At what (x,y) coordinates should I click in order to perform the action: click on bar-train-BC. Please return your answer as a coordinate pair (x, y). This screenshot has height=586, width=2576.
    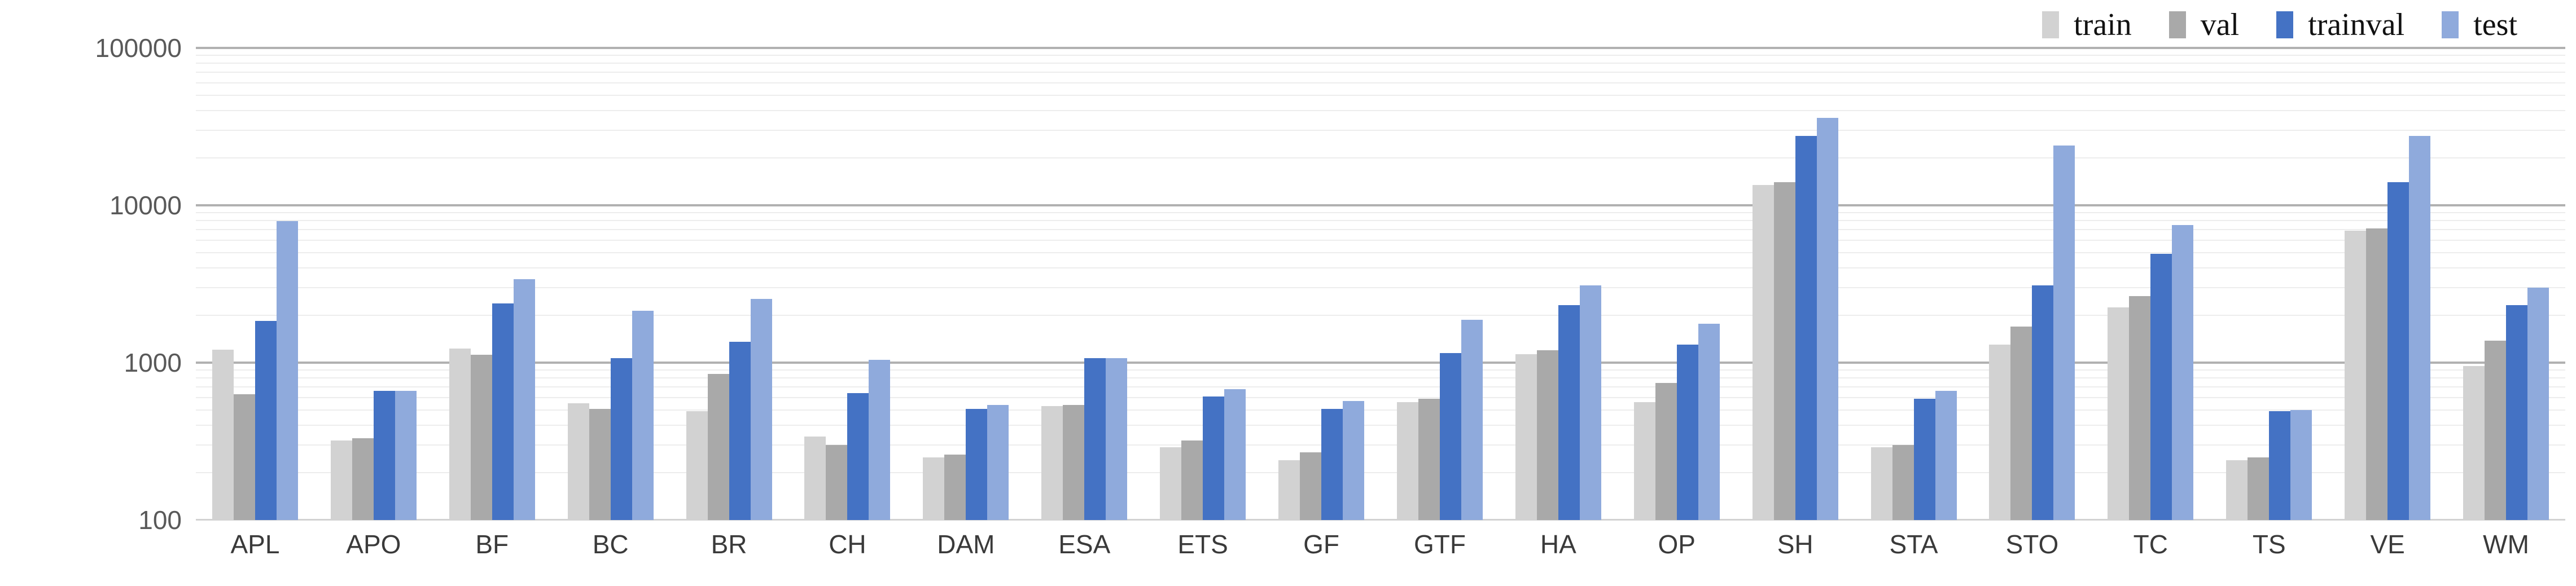
    Looking at the image, I should click on (578, 462).